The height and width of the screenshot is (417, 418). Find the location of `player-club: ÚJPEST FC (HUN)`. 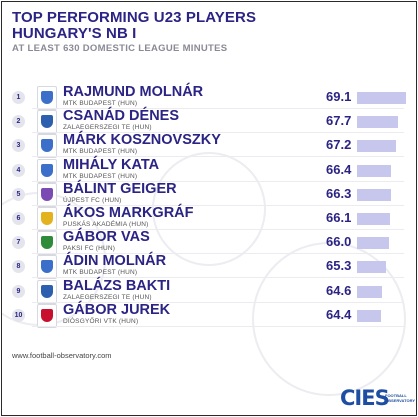

player-club: ÚJPEST FC (HUN) is located at coordinates (92, 200).